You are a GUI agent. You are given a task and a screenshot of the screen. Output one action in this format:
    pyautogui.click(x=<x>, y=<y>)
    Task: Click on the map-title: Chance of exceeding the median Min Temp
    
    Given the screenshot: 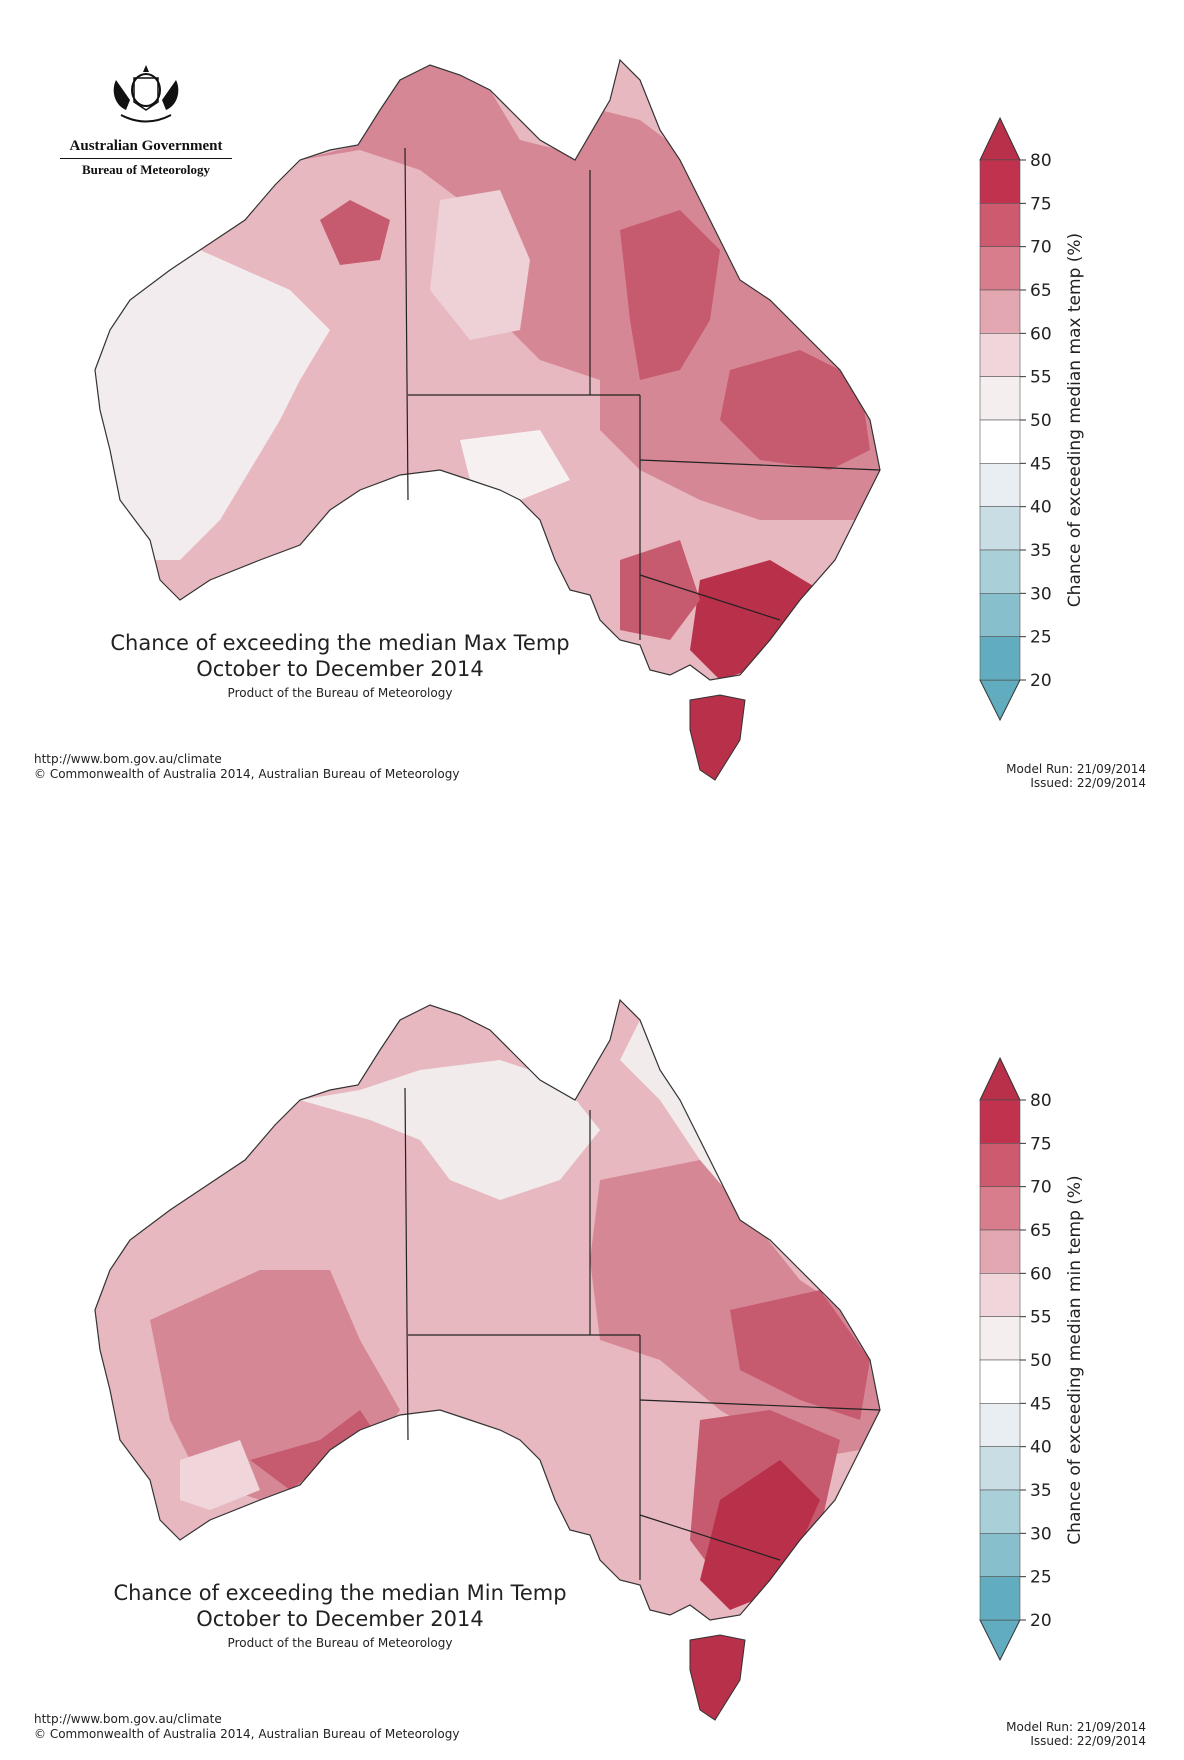 What is the action you would take?
    pyautogui.click(x=340, y=1593)
    